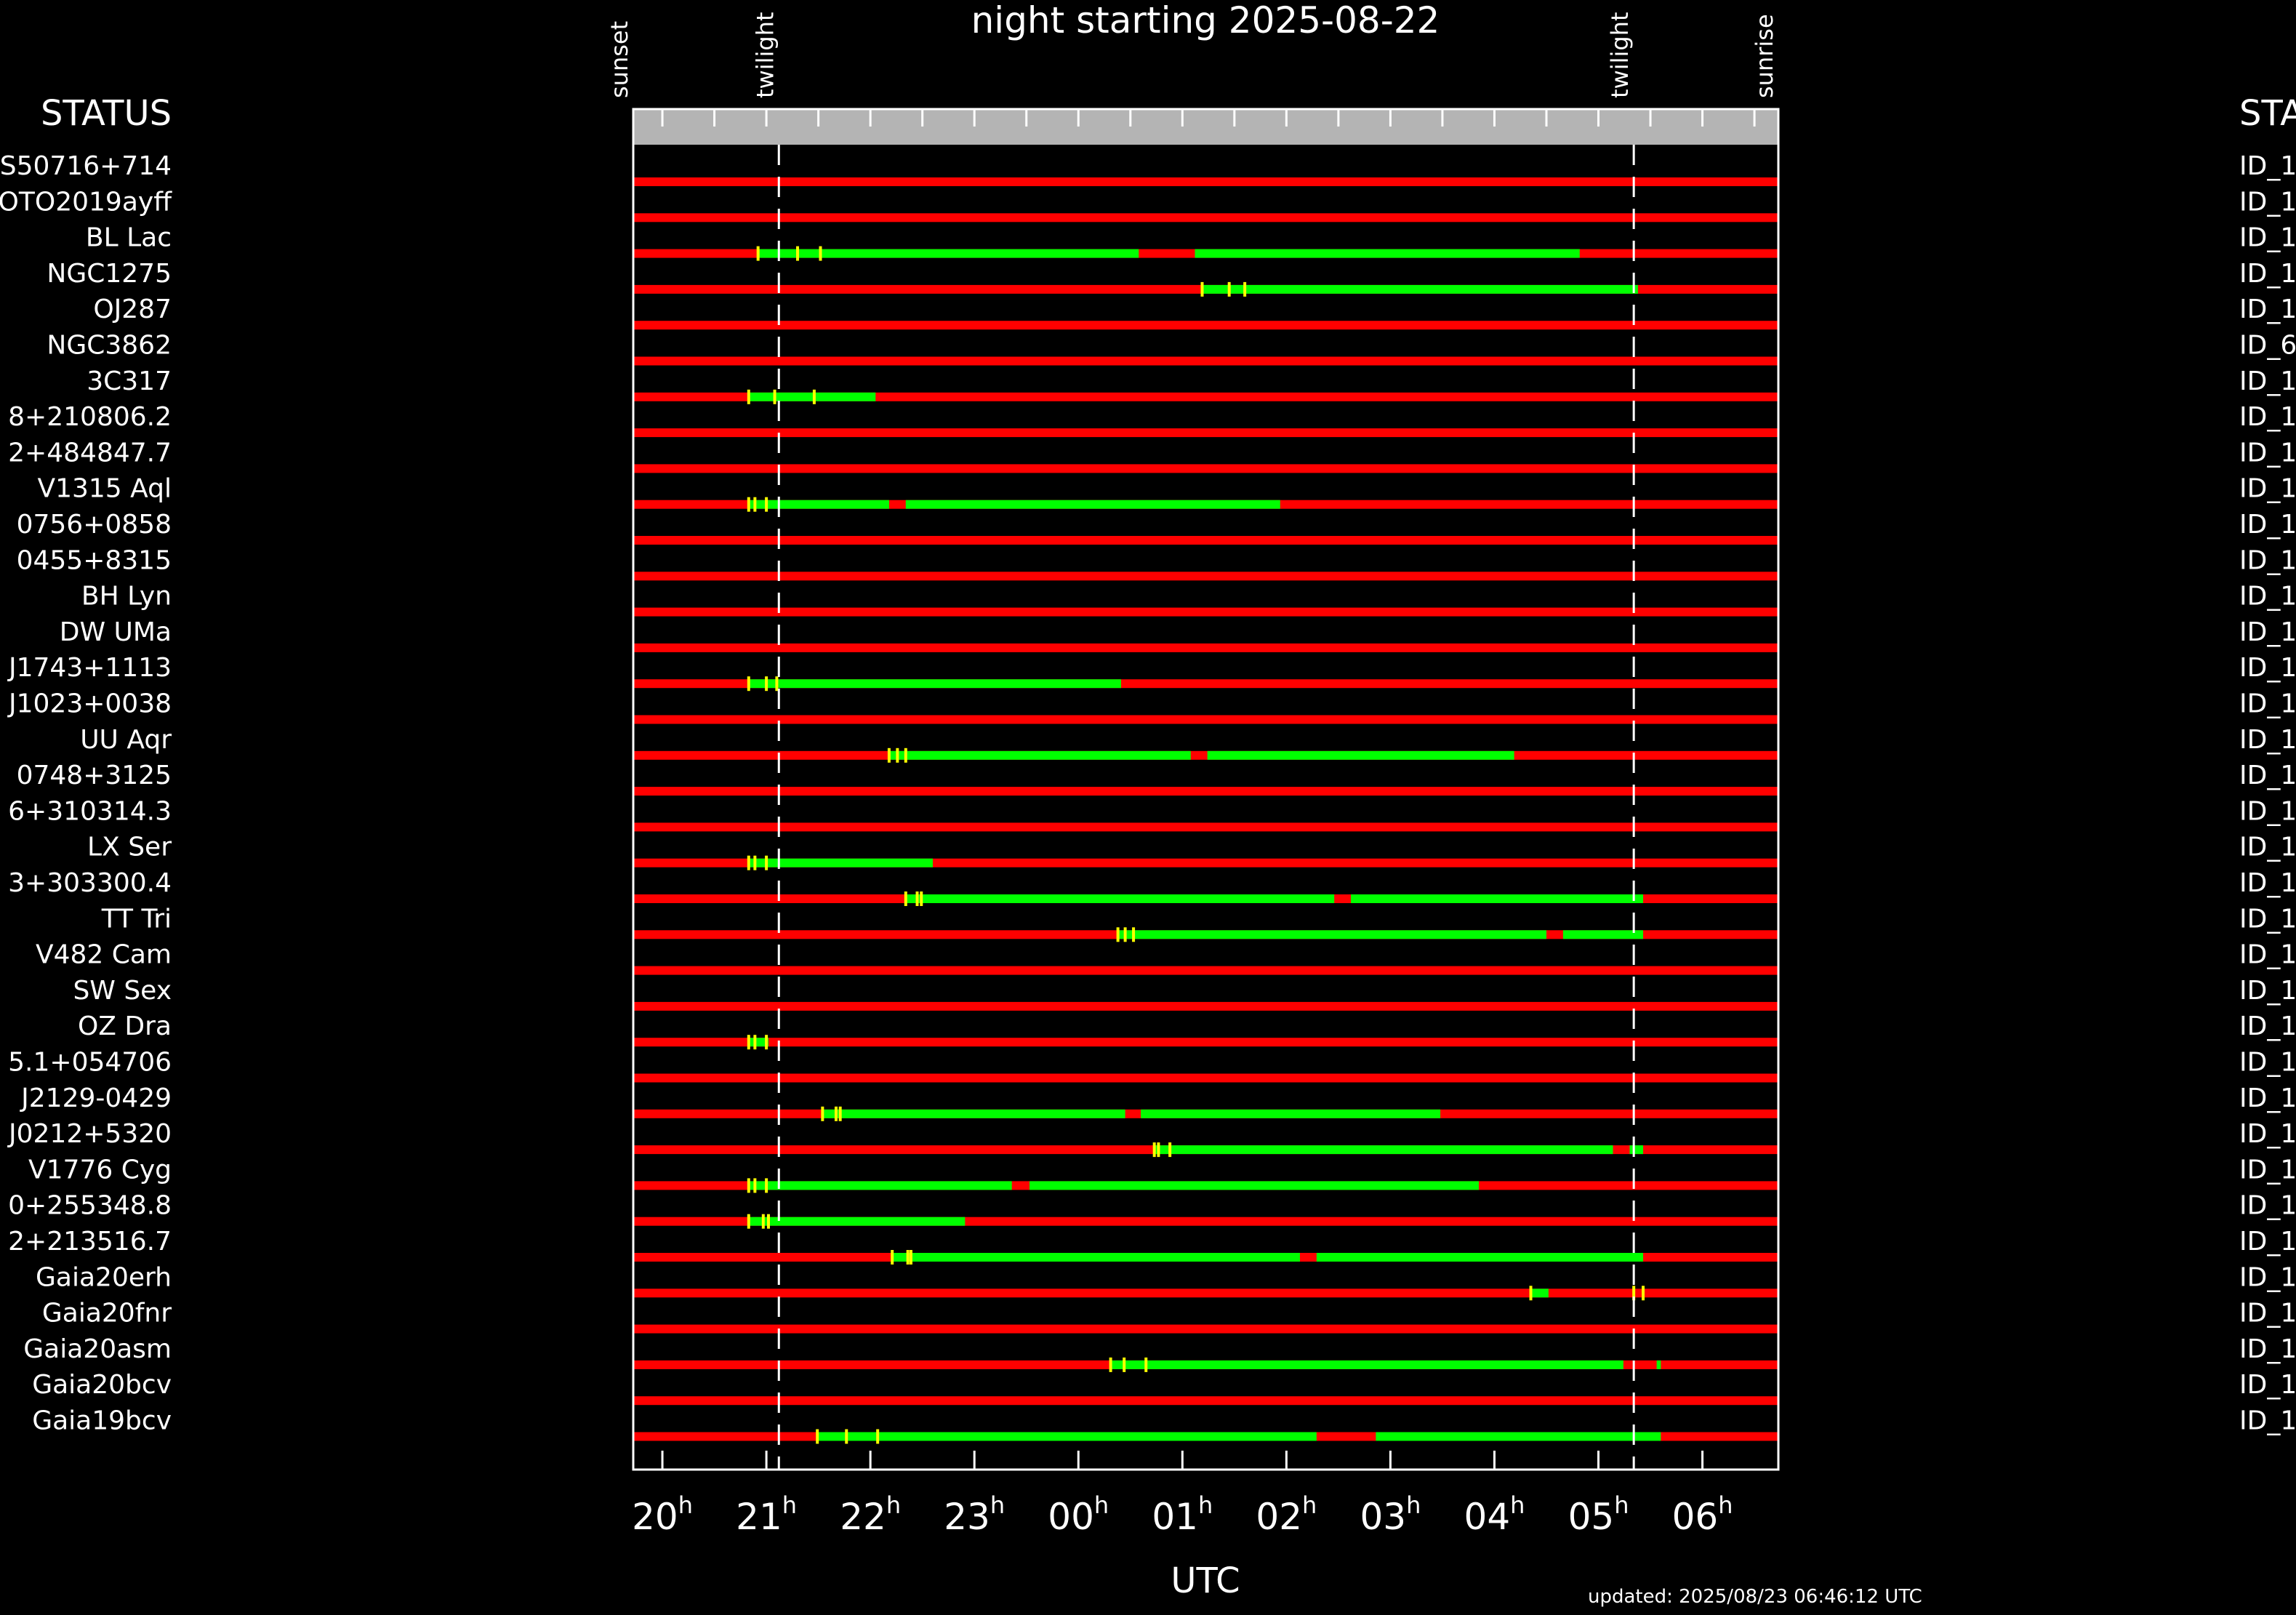 The image size is (2296, 1615). Describe the element at coordinates (109, 274) in the screenshot. I see `row-label: NGC1275` at that location.